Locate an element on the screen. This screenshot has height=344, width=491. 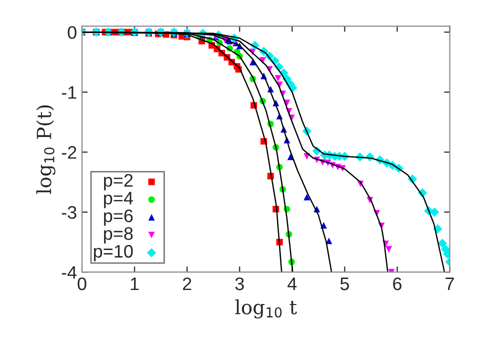
x-tick-label: 5 is located at coordinates (344, 284).